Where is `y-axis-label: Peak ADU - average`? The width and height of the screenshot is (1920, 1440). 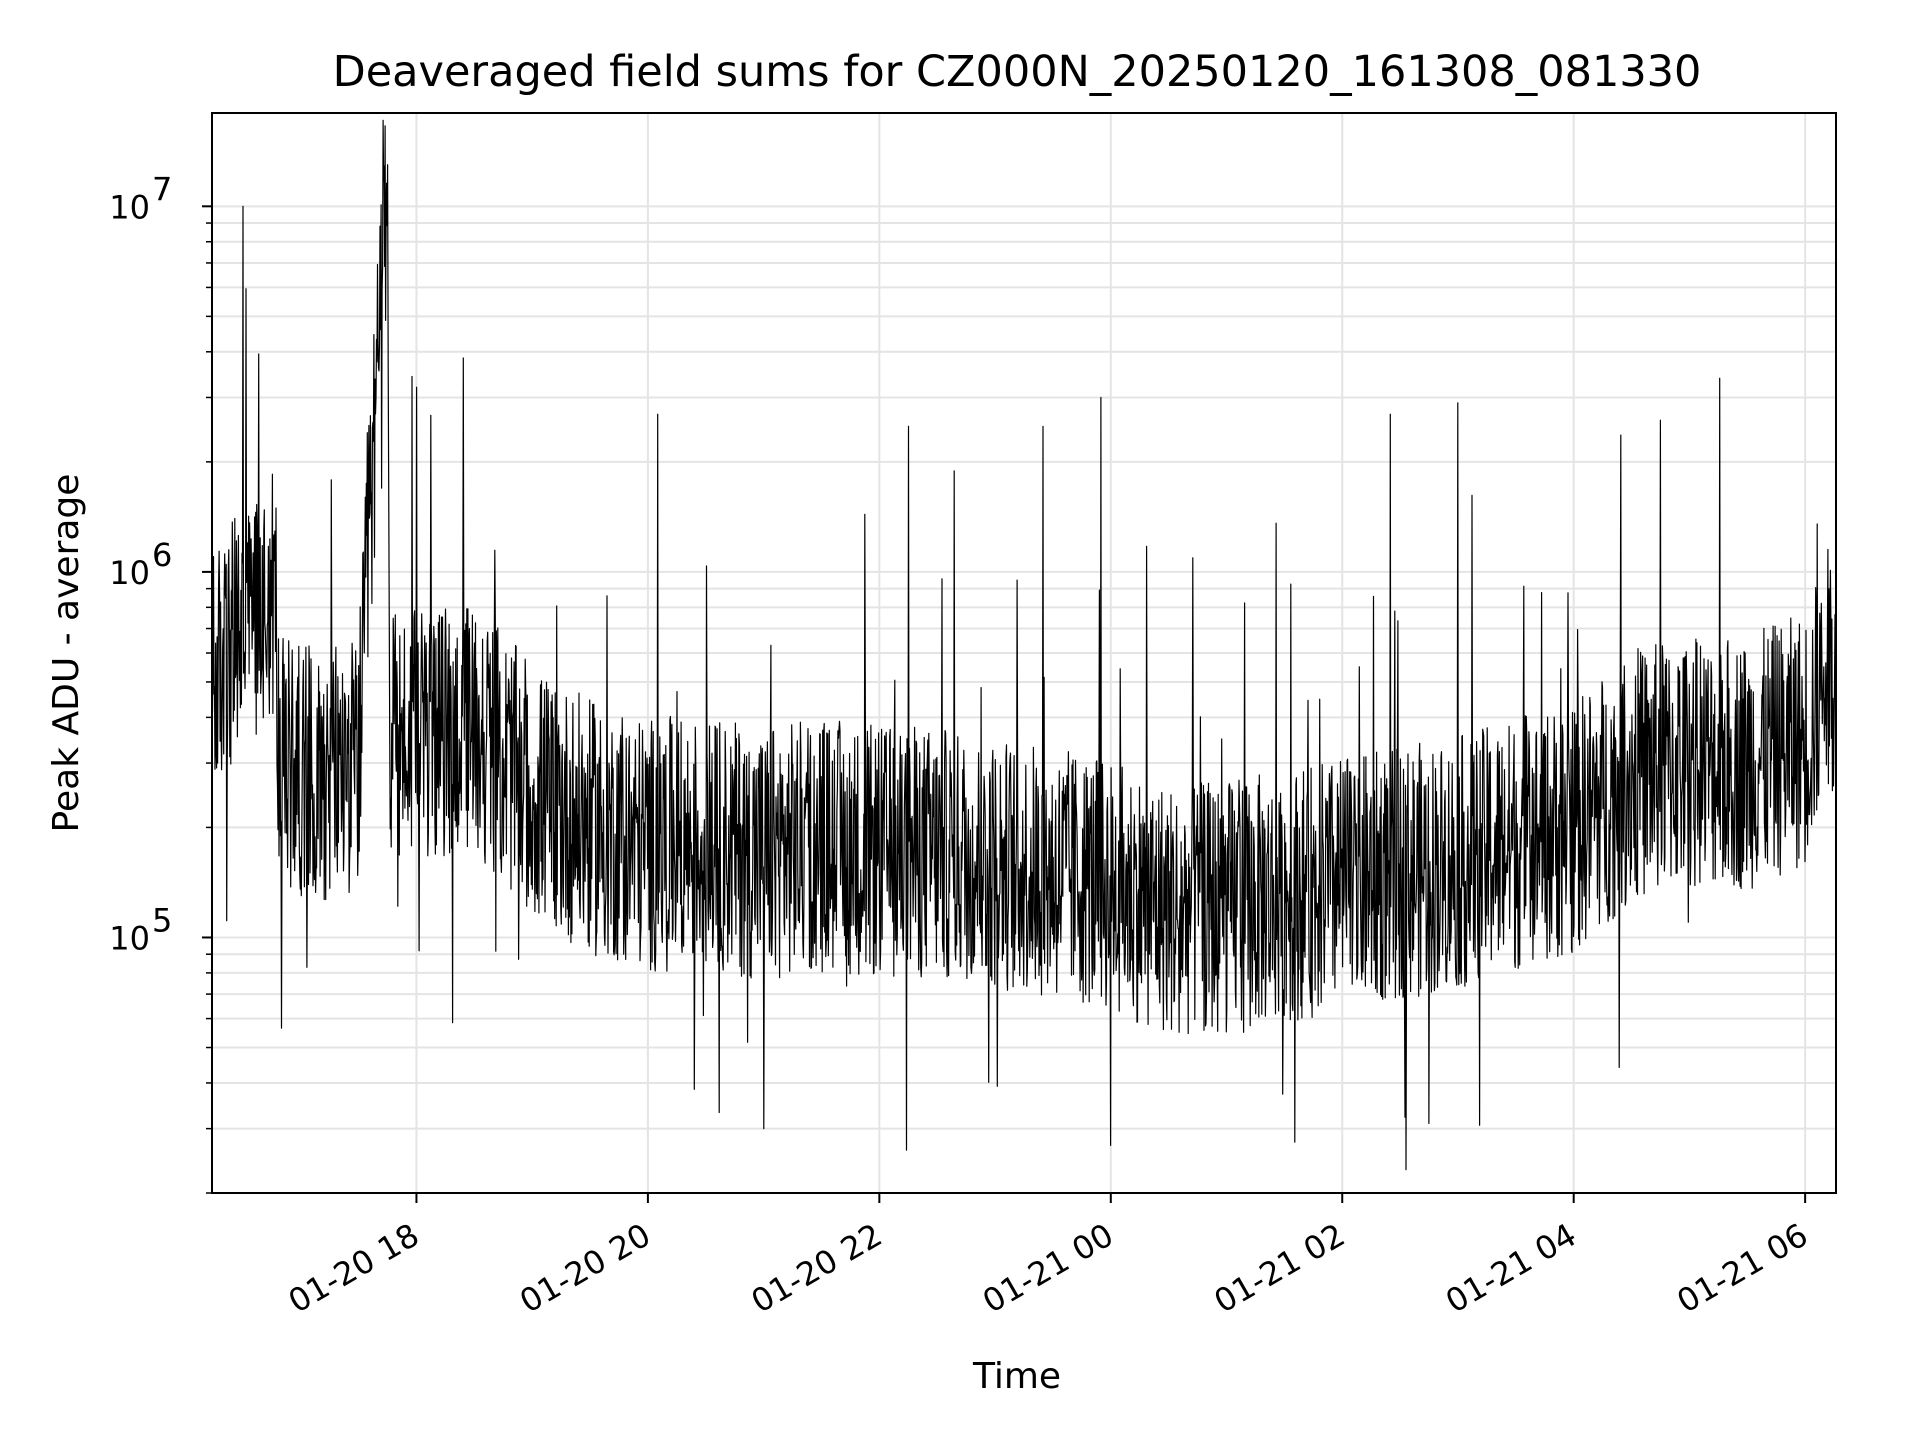 y-axis-label: Peak ADU - average is located at coordinates (66, 653).